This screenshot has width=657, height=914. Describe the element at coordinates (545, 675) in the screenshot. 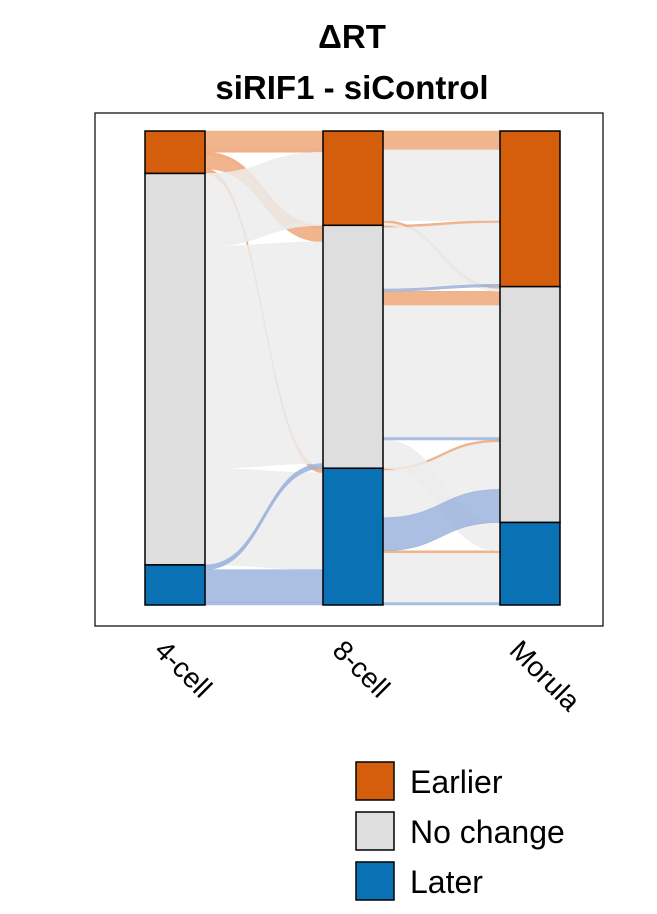

I see `x-tick-label-morula: Morula` at that location.